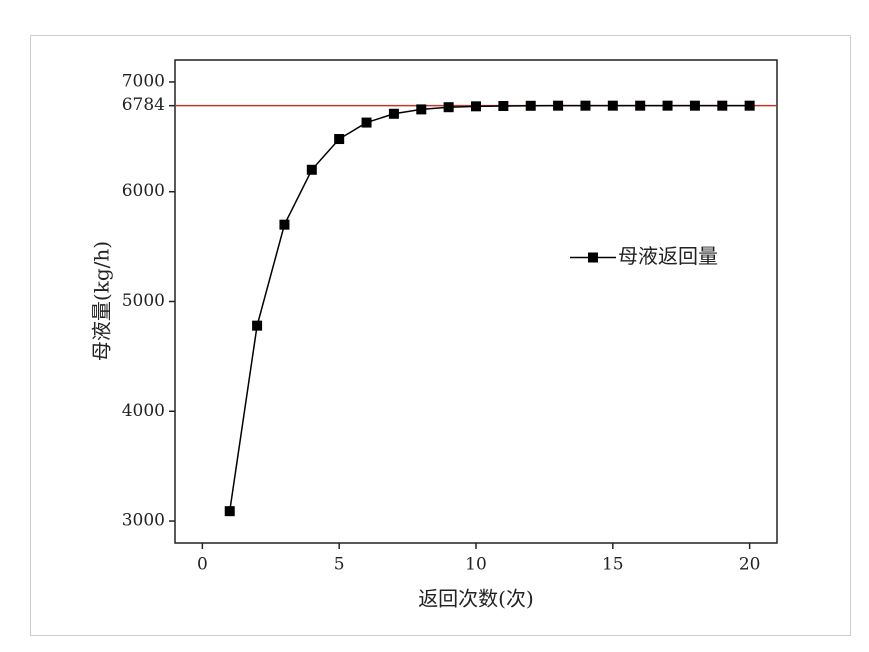  Describe the element at coordinates (613, 565) in the screenshot. I see `x-tick-label: 15` at that location.